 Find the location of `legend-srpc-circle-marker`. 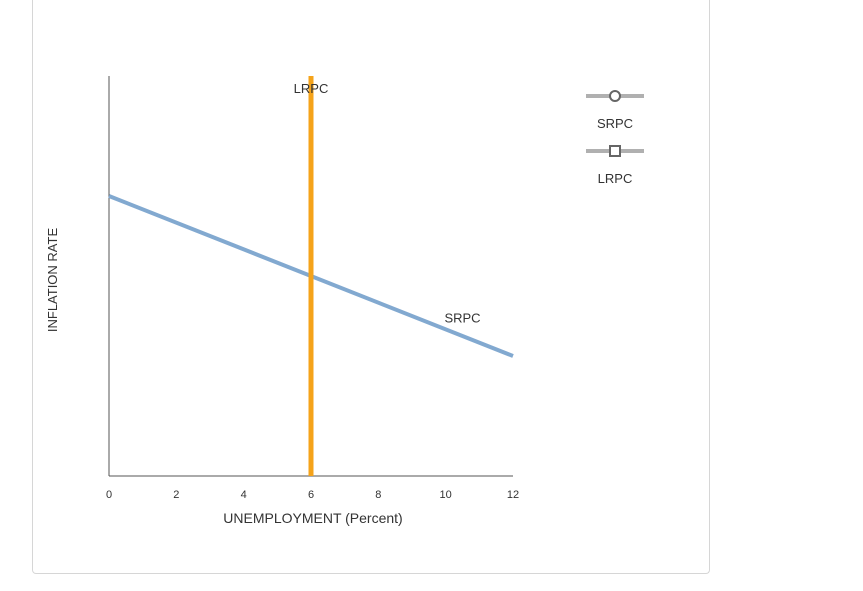

legend-srpc-circle-marker is located at coordinates (615, 96).